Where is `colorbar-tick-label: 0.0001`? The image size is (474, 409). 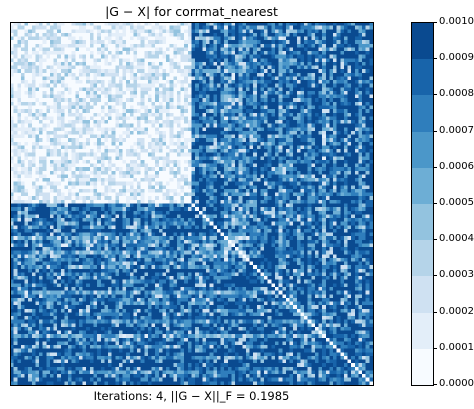
colorbar-tick-label: 0.0001 is located at coordinates (456, 347).